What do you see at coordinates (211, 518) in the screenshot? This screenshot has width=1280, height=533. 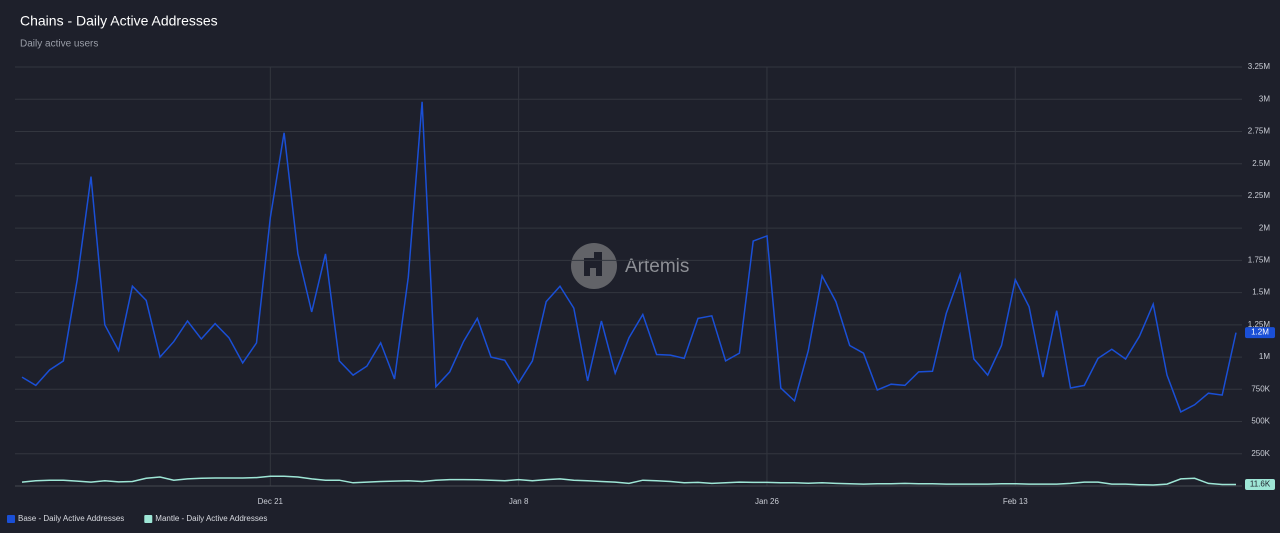 I see `legend-label: Mantle - Daily Active Addresses` at bounding box center [211, 518].